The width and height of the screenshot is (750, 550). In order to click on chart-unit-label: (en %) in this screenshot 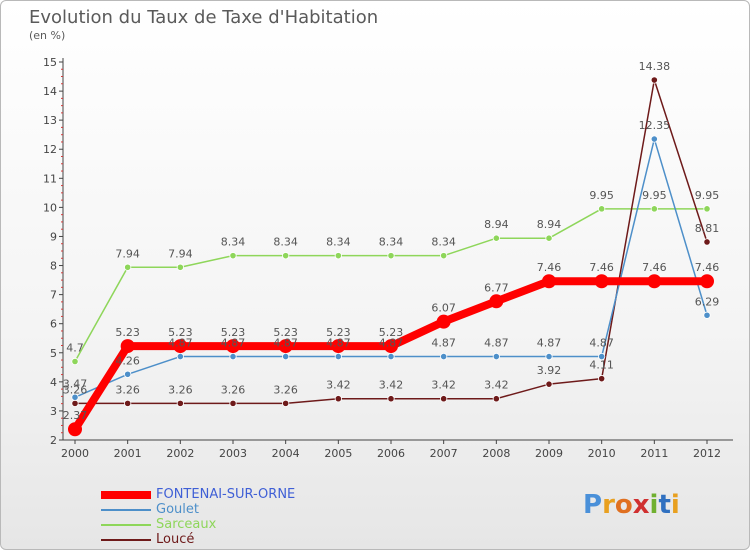, I will do `click(47, 35)`.